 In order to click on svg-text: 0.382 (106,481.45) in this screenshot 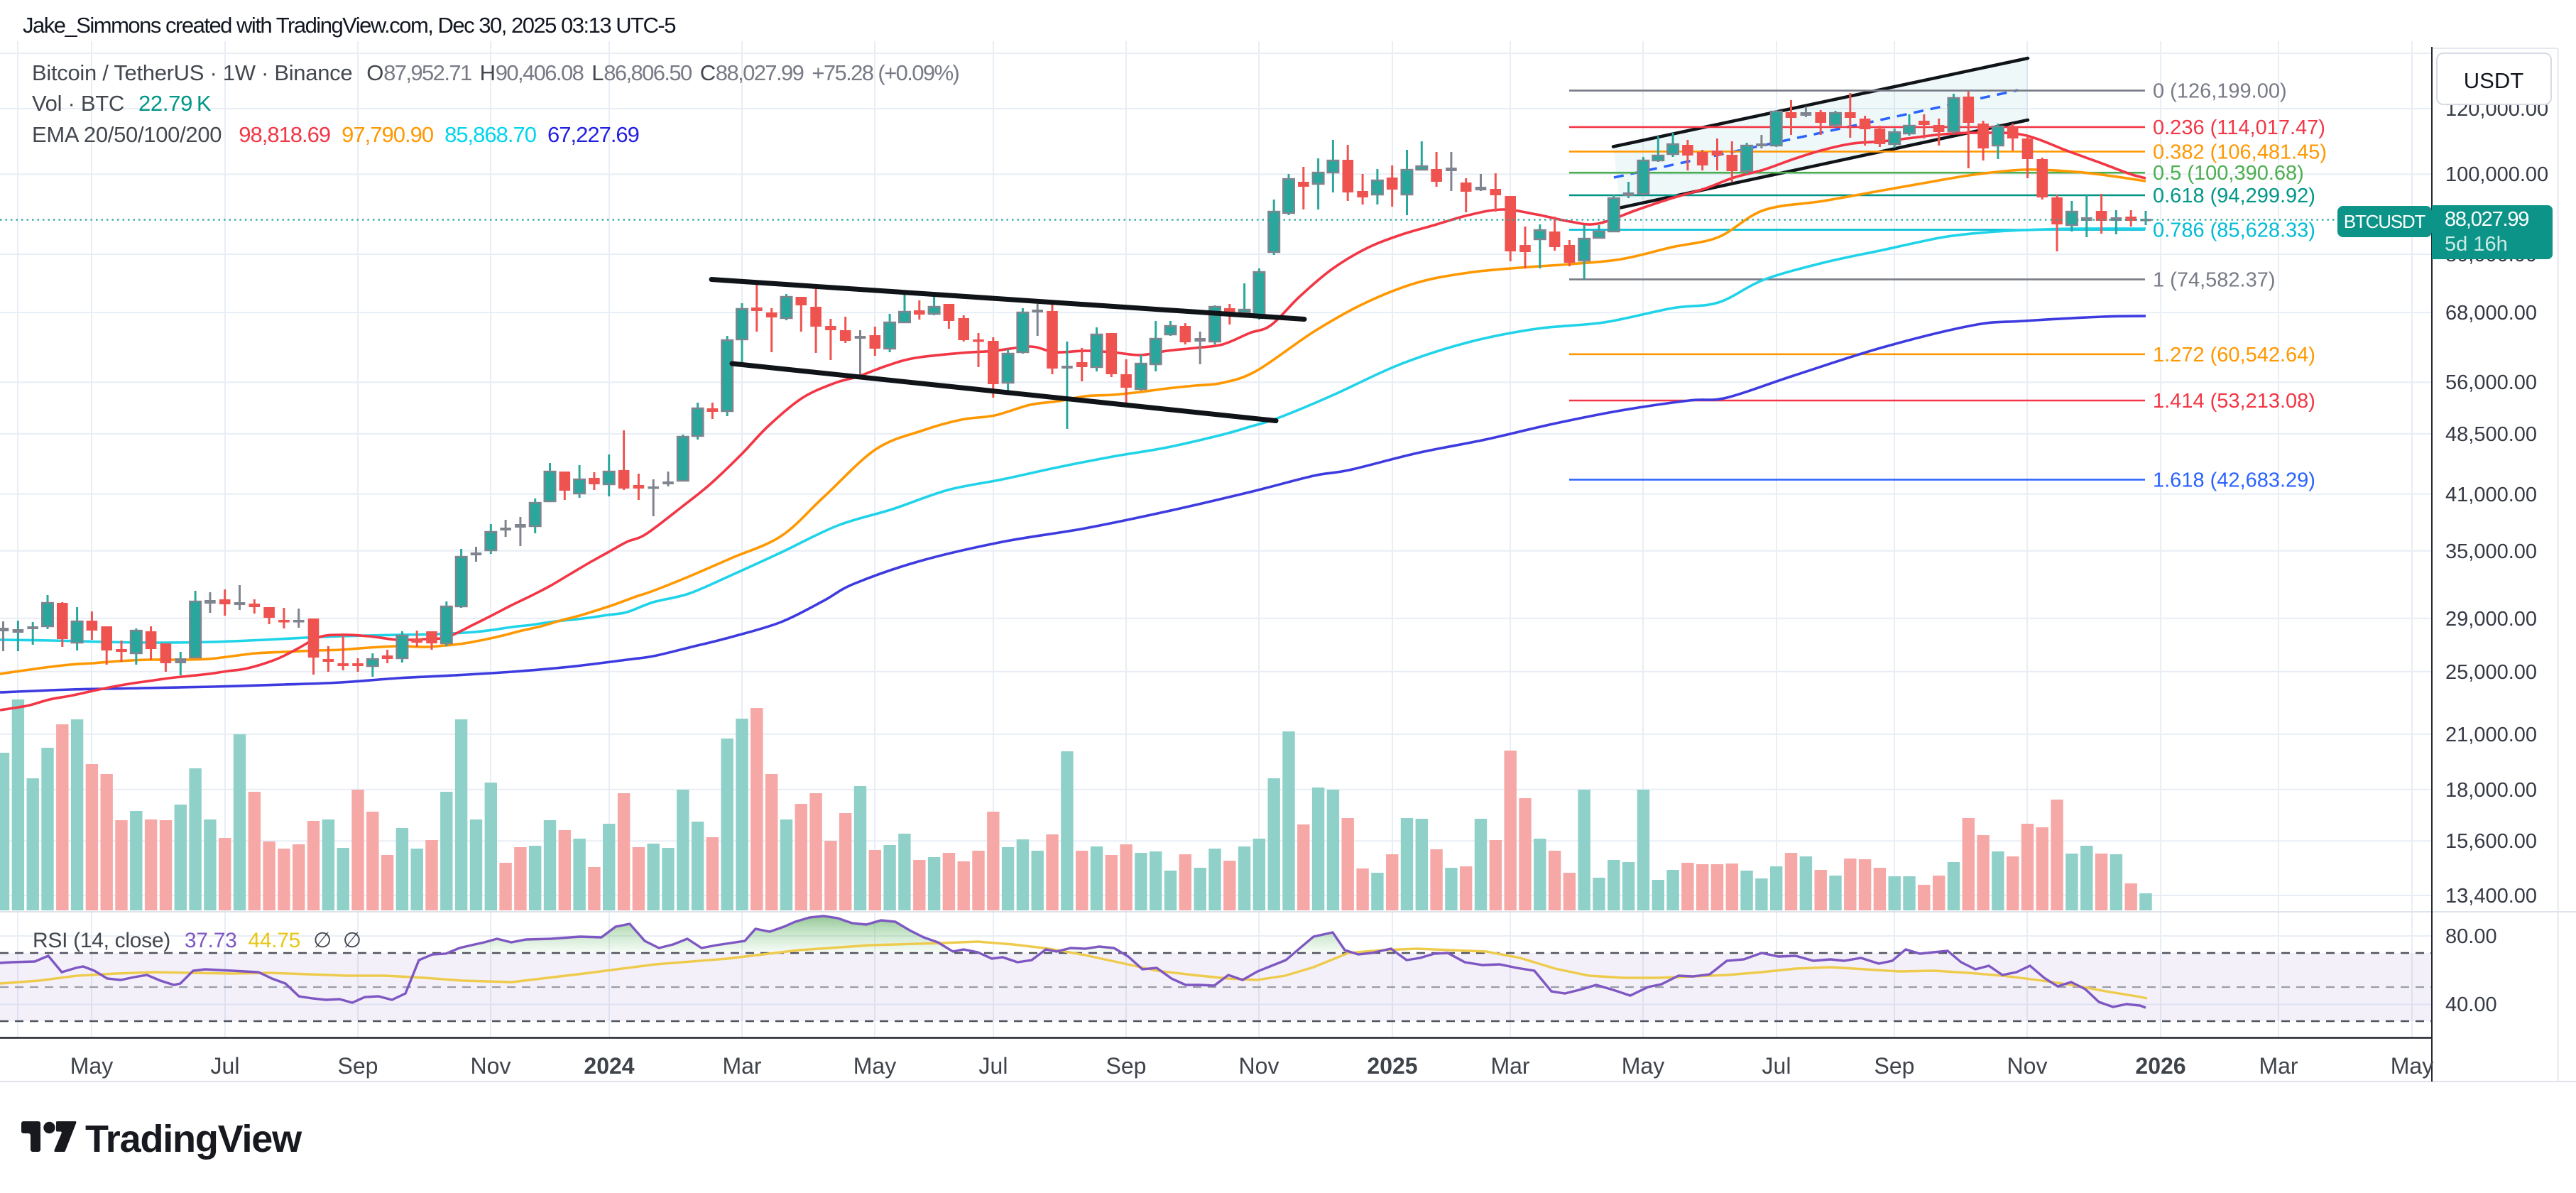, I will do `click(2240, 152)`.